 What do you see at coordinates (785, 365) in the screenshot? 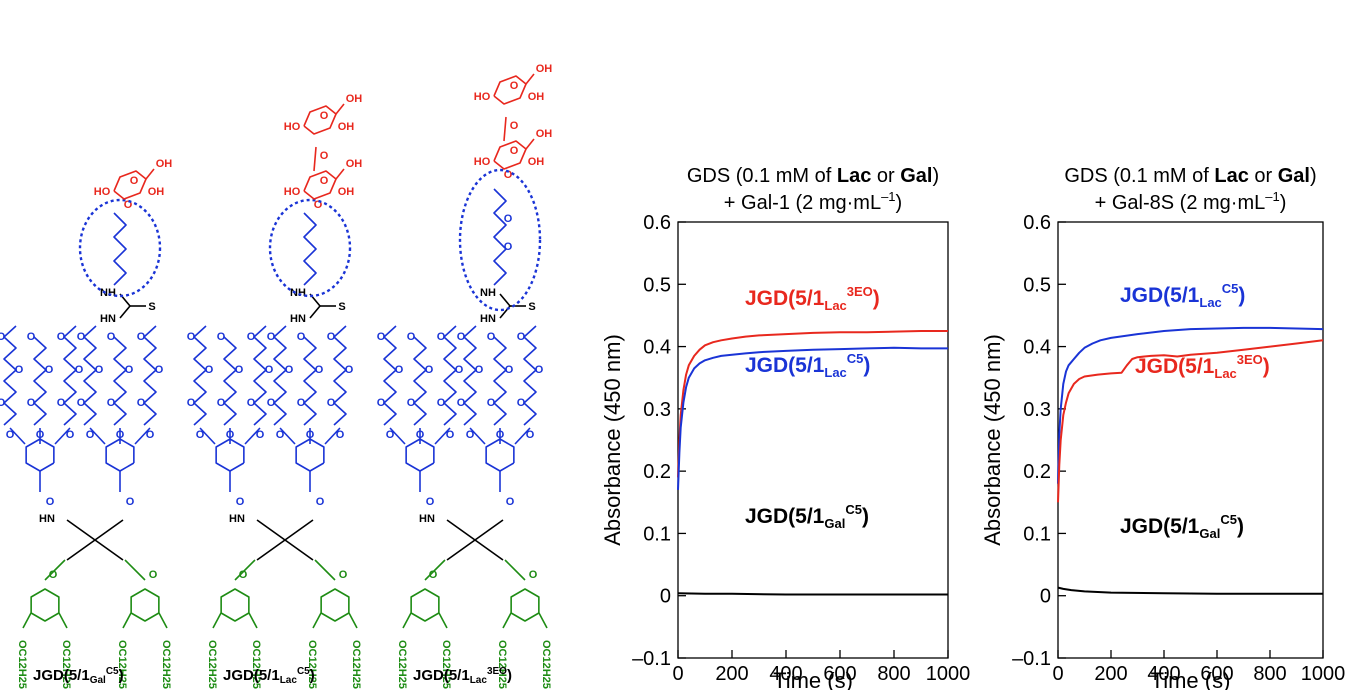
I see `series-label-main: JGD(5/1` at bounding box center [785, 365].